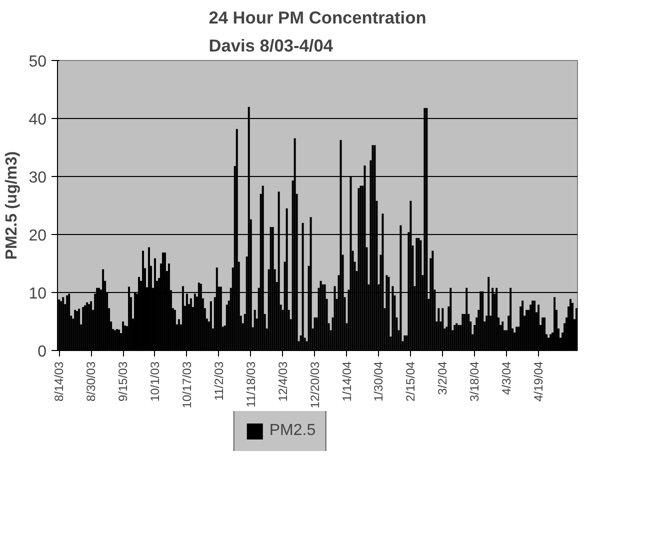  I want to click on x-tick-label: 11/18/03, so click(251, 384).